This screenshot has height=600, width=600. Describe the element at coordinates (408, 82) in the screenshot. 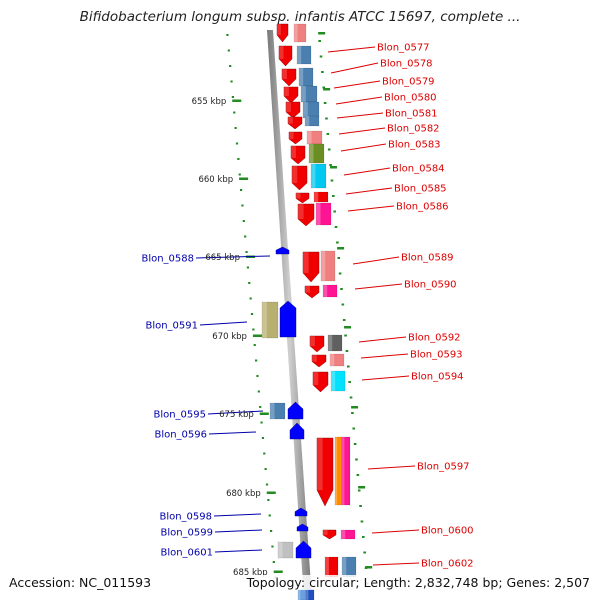

I see `forward-gene-label: Blon_0579` at that location.